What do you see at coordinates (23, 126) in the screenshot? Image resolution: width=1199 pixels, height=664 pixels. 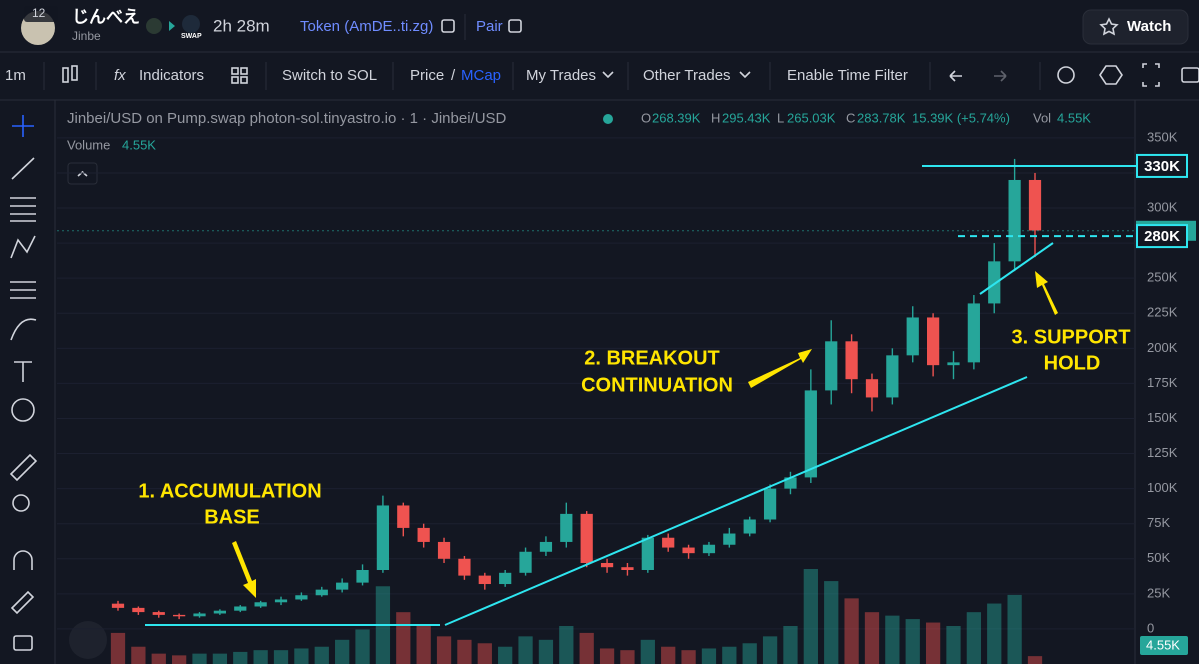 I see `crosshair-tool` at bounding box center [23, 126].